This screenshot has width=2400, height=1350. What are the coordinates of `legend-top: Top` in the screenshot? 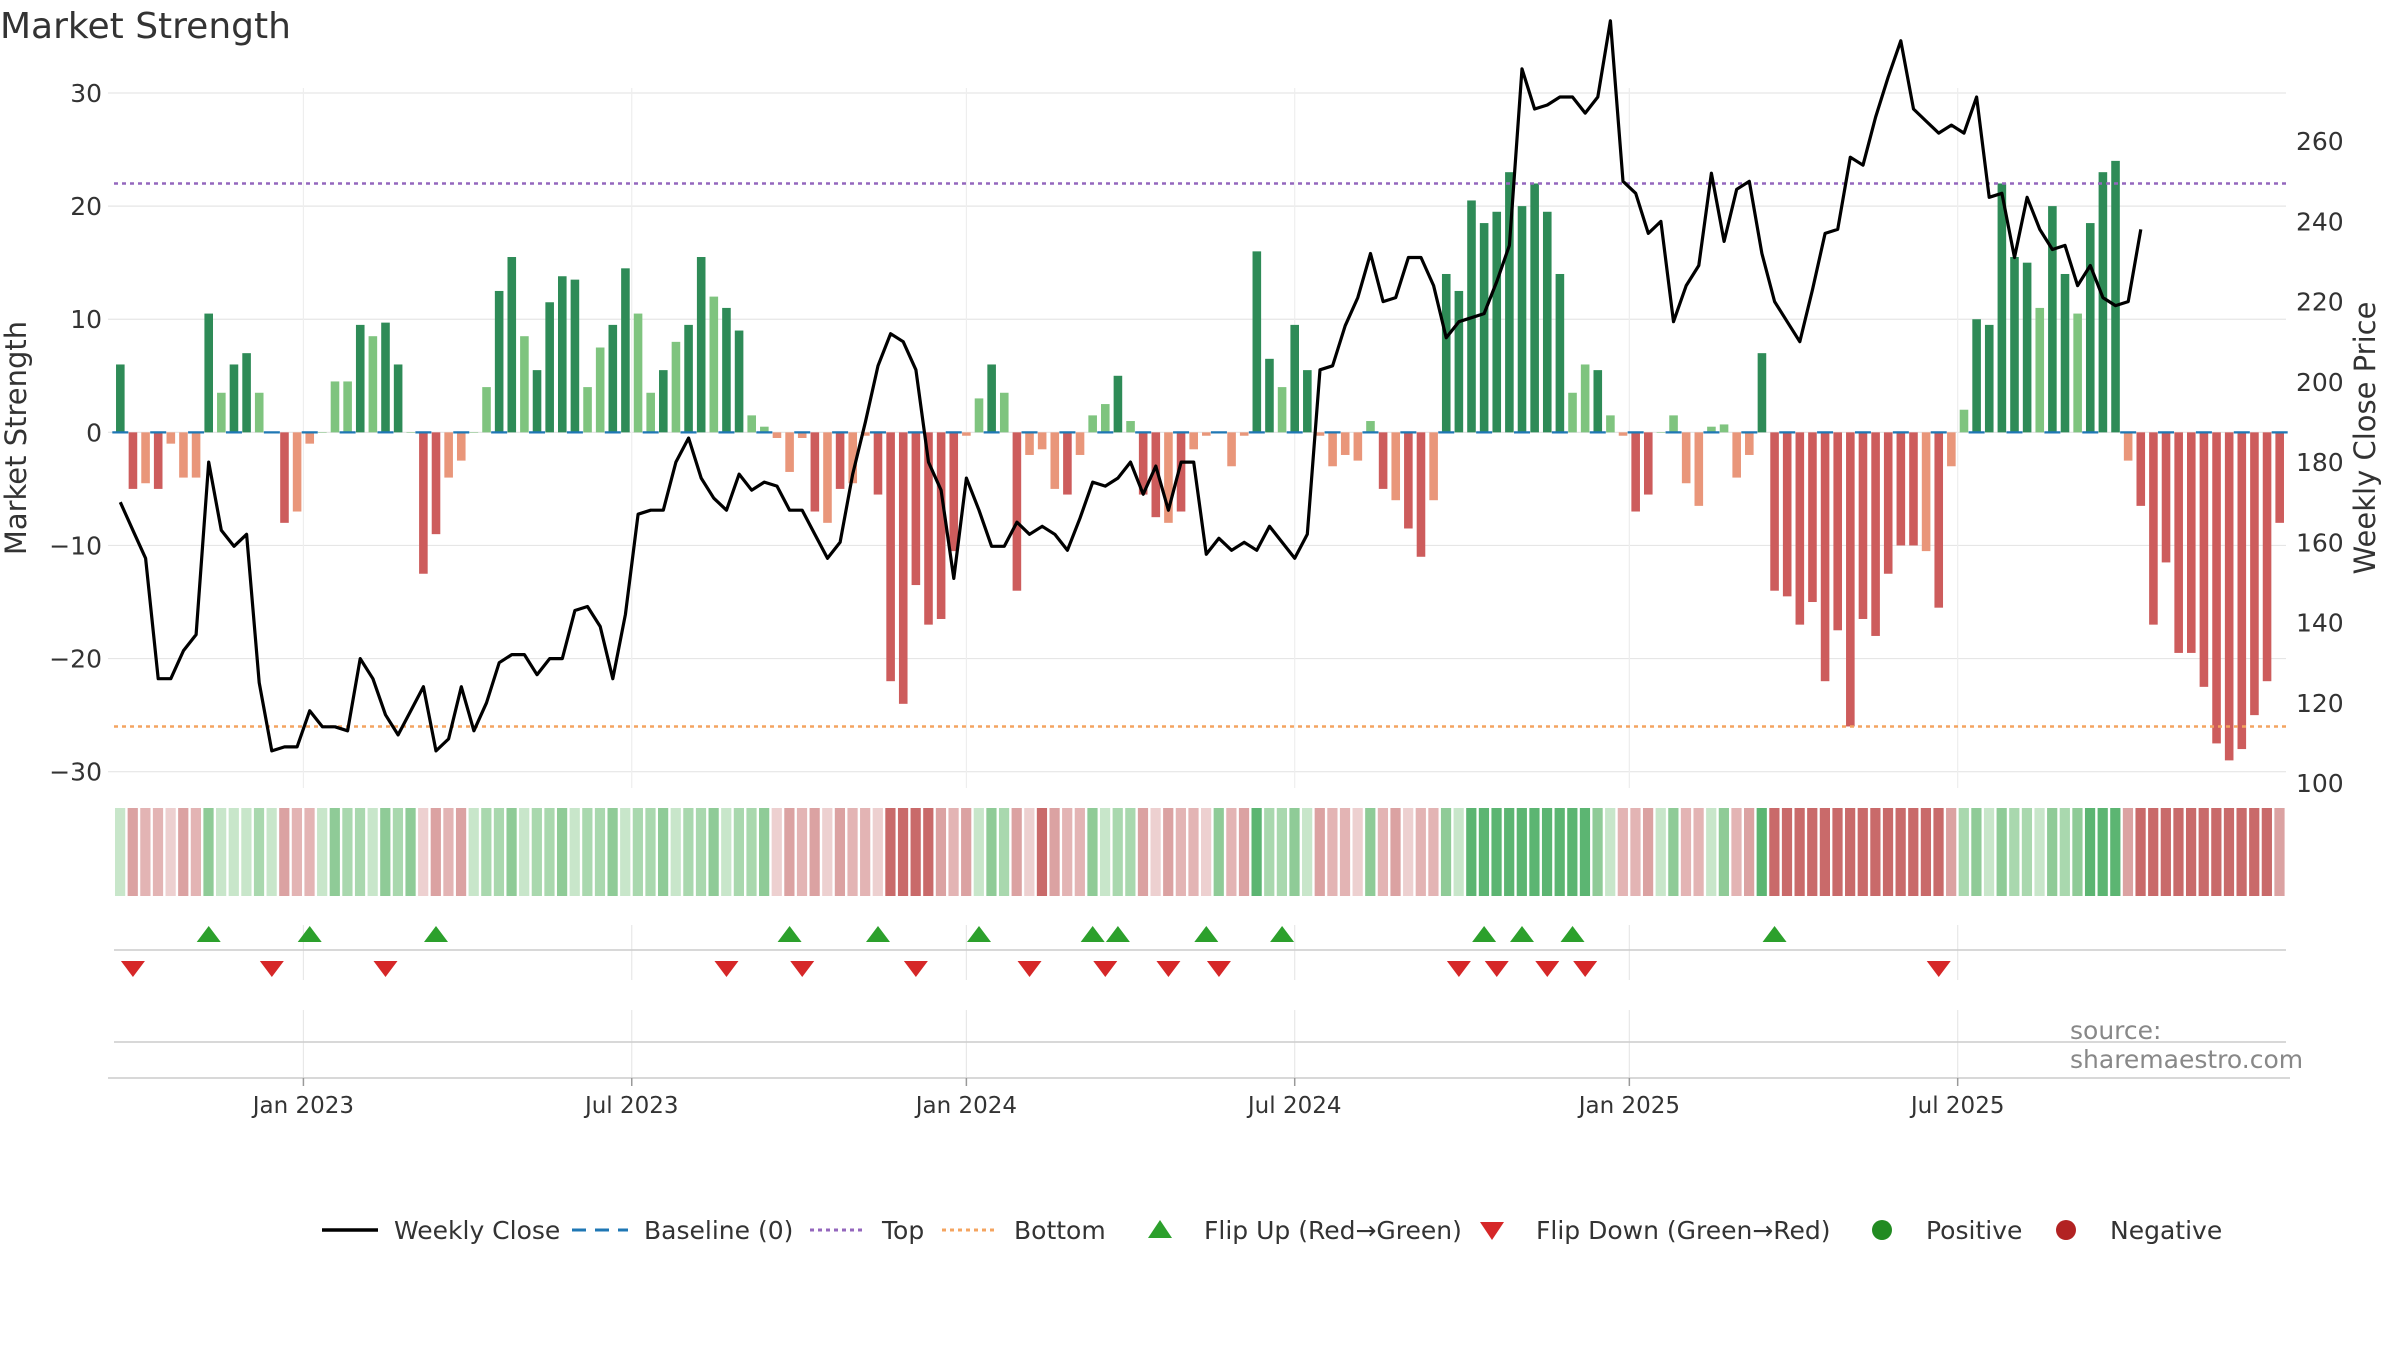 It's located at (866, 1230).